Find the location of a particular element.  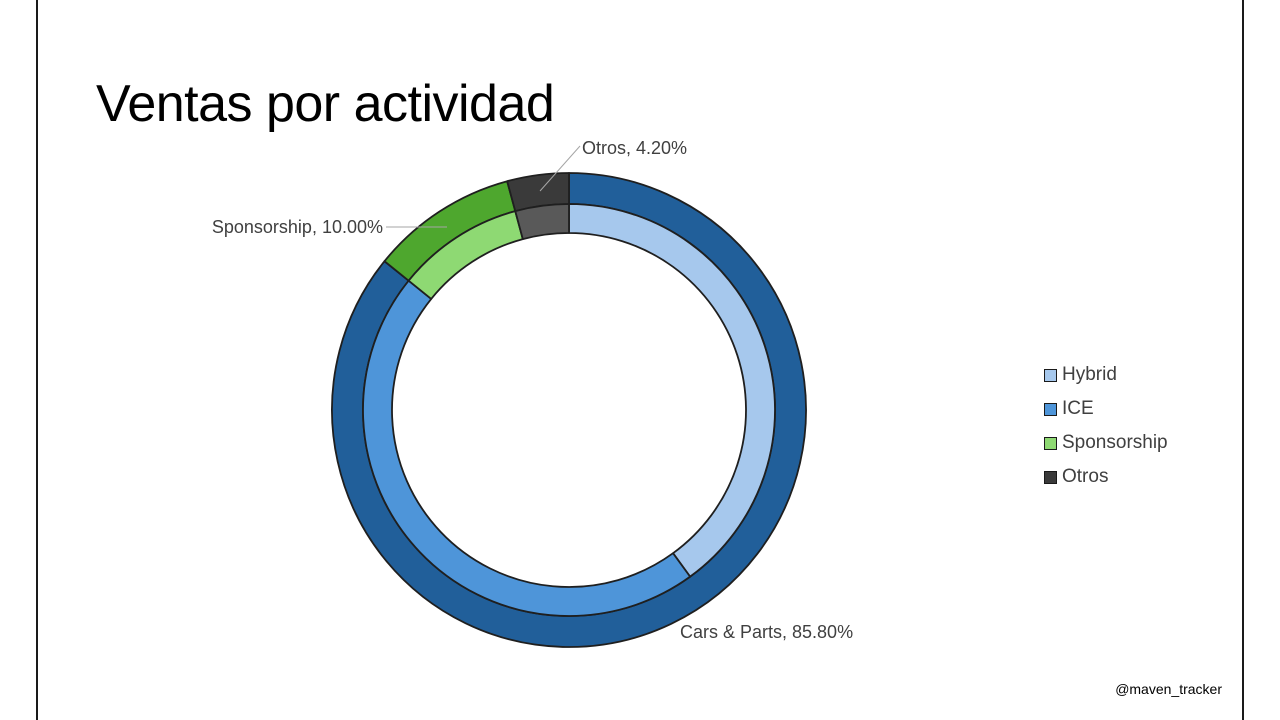

legend-swatch-ice is located at coordinates (1050, 409).